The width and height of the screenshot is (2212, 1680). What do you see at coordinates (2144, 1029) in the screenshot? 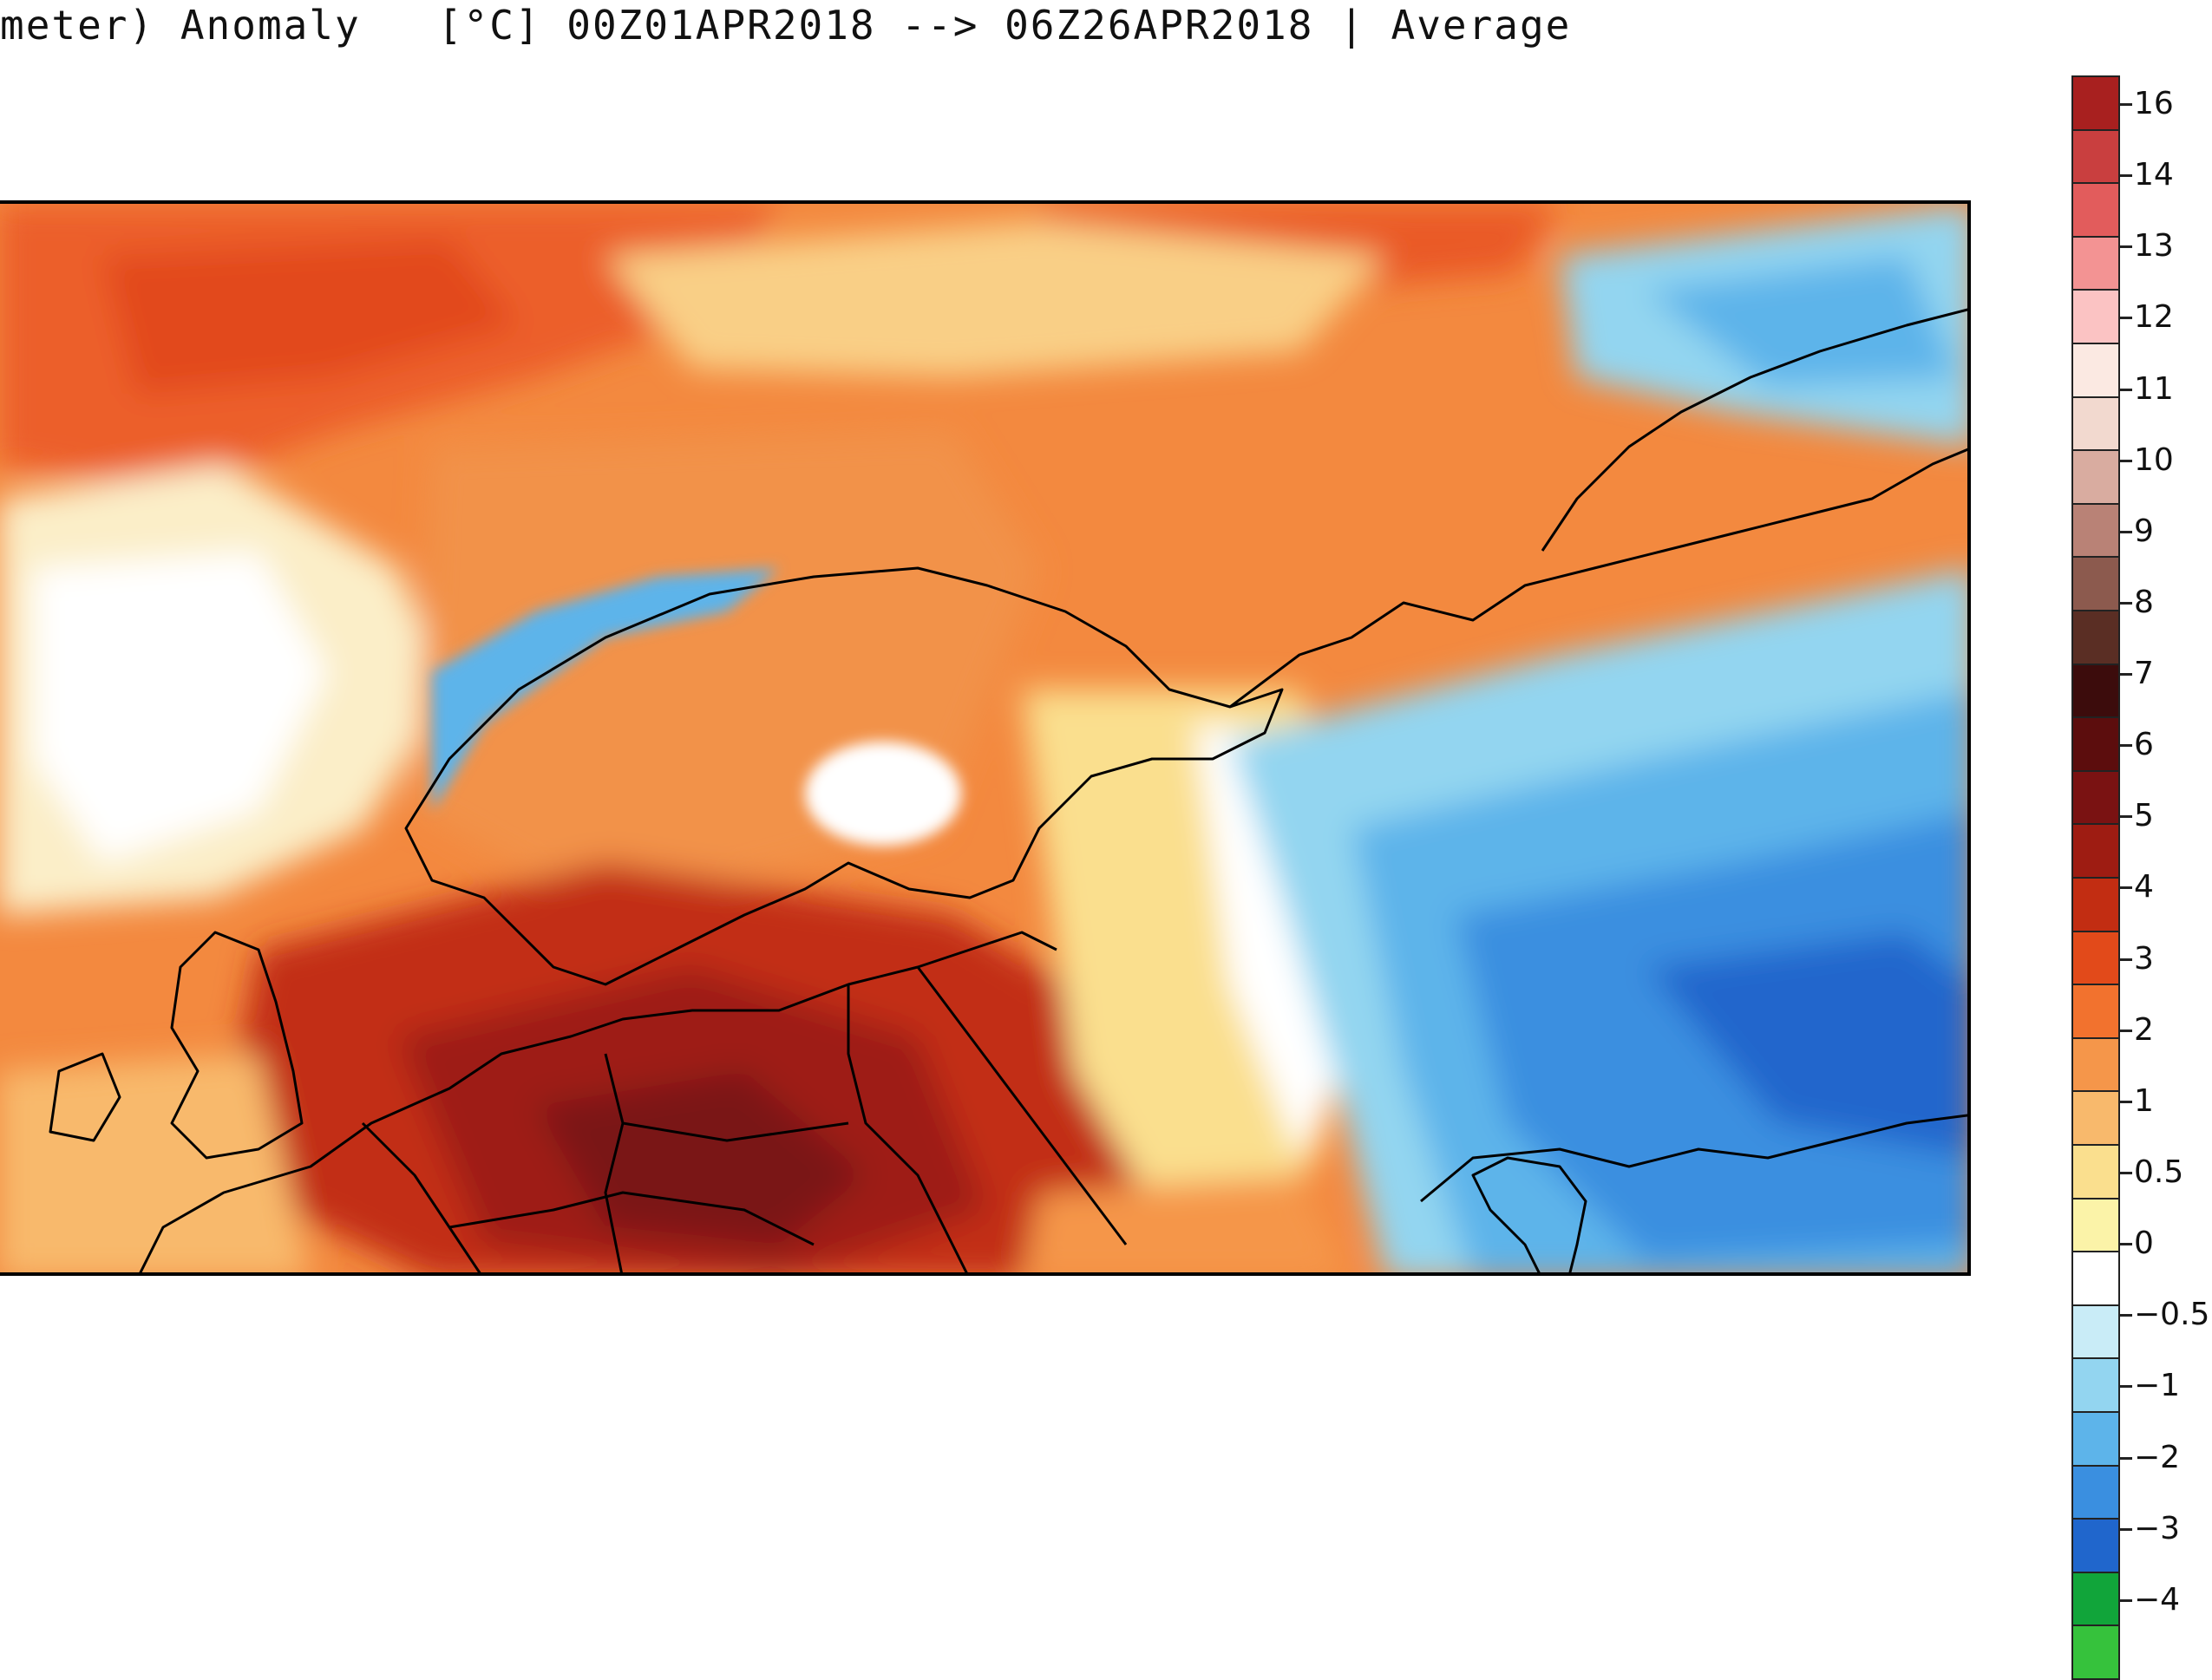
I see `colorbar-label: 2` at bounding box center [2144, 1029].